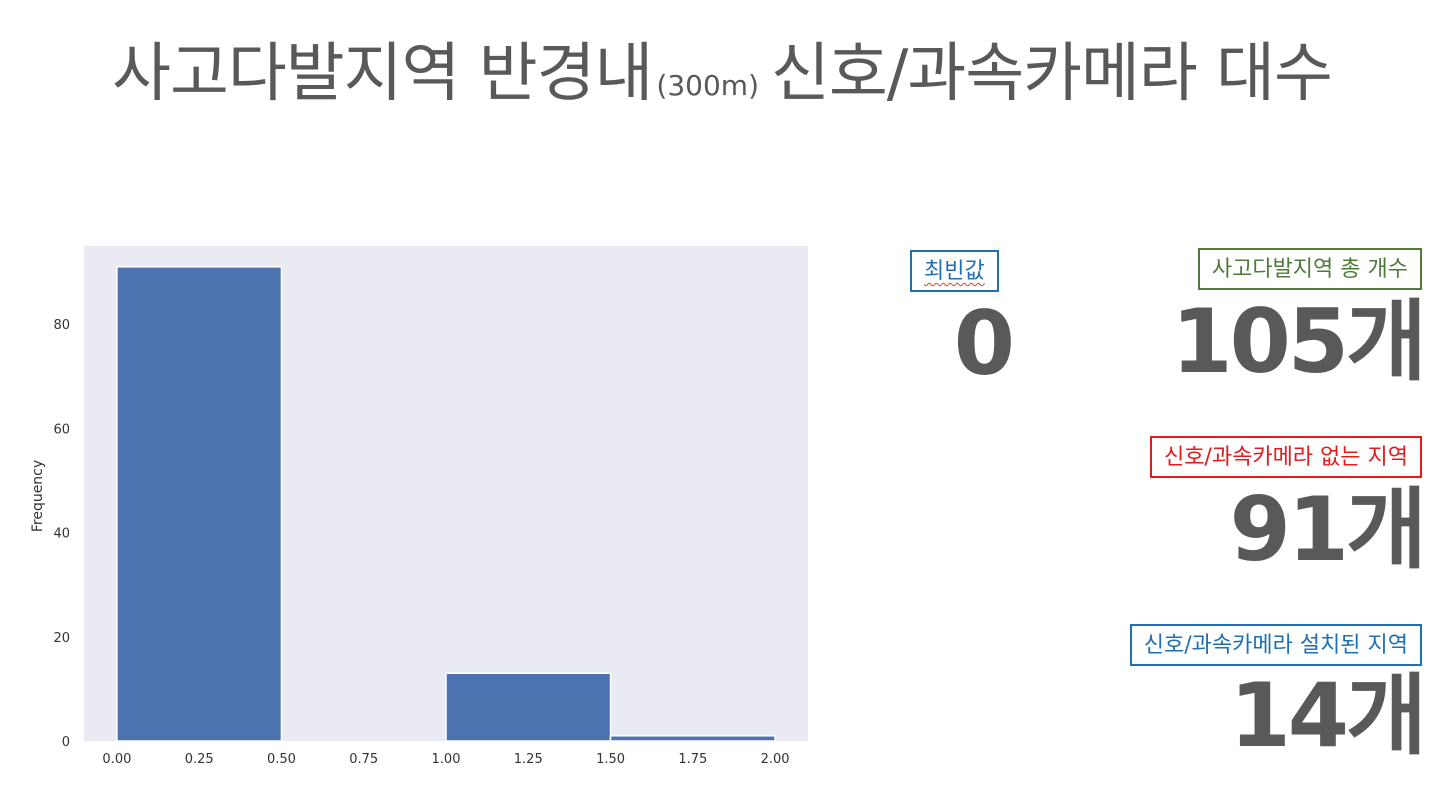 This screenshot has width=1444, height=798. I want to click on mode-label-box: 최빈값, so click(954, 271).